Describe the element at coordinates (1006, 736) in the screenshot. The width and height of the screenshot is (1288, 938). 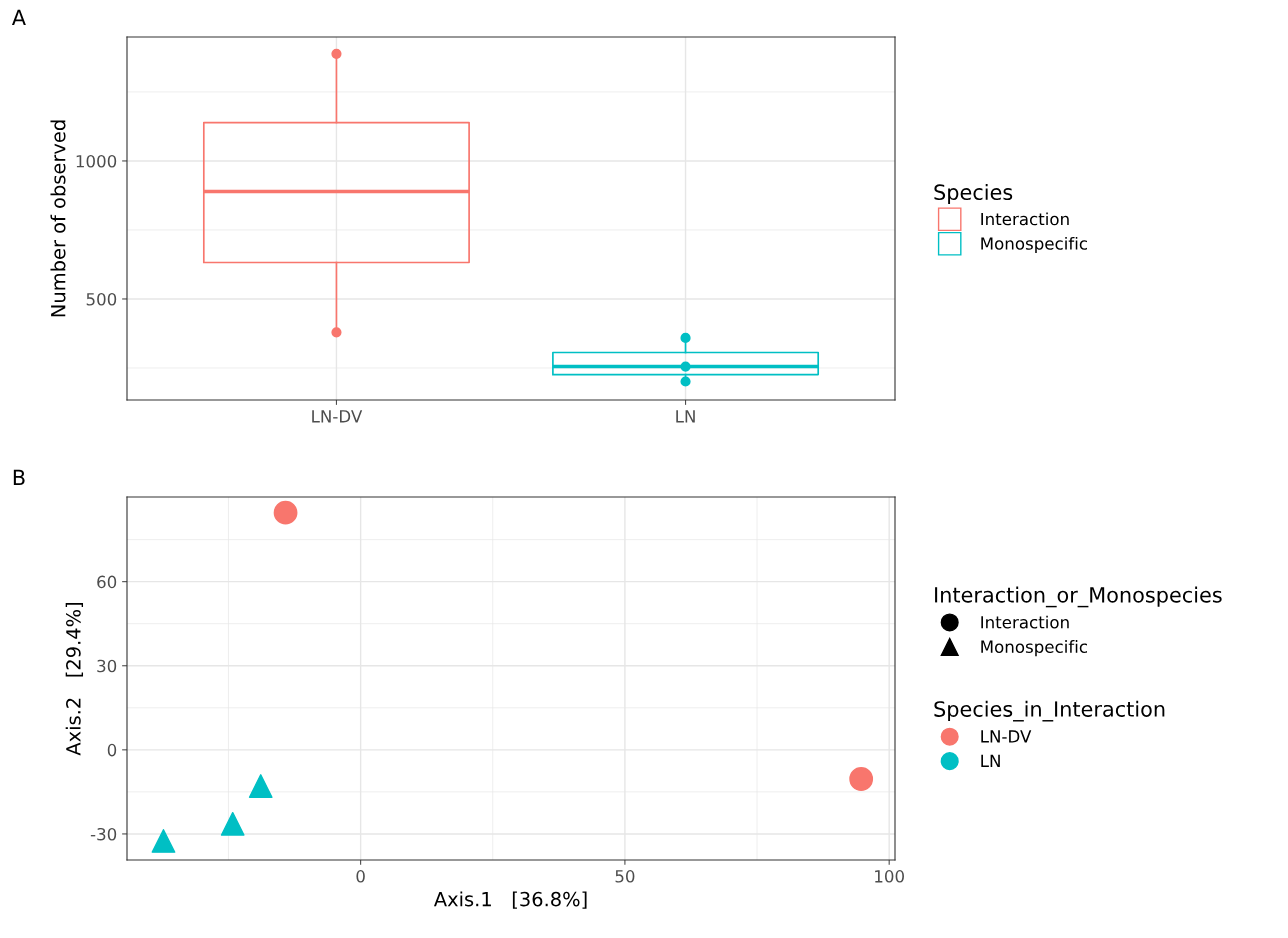
I see `text: LN-DV` at that location.